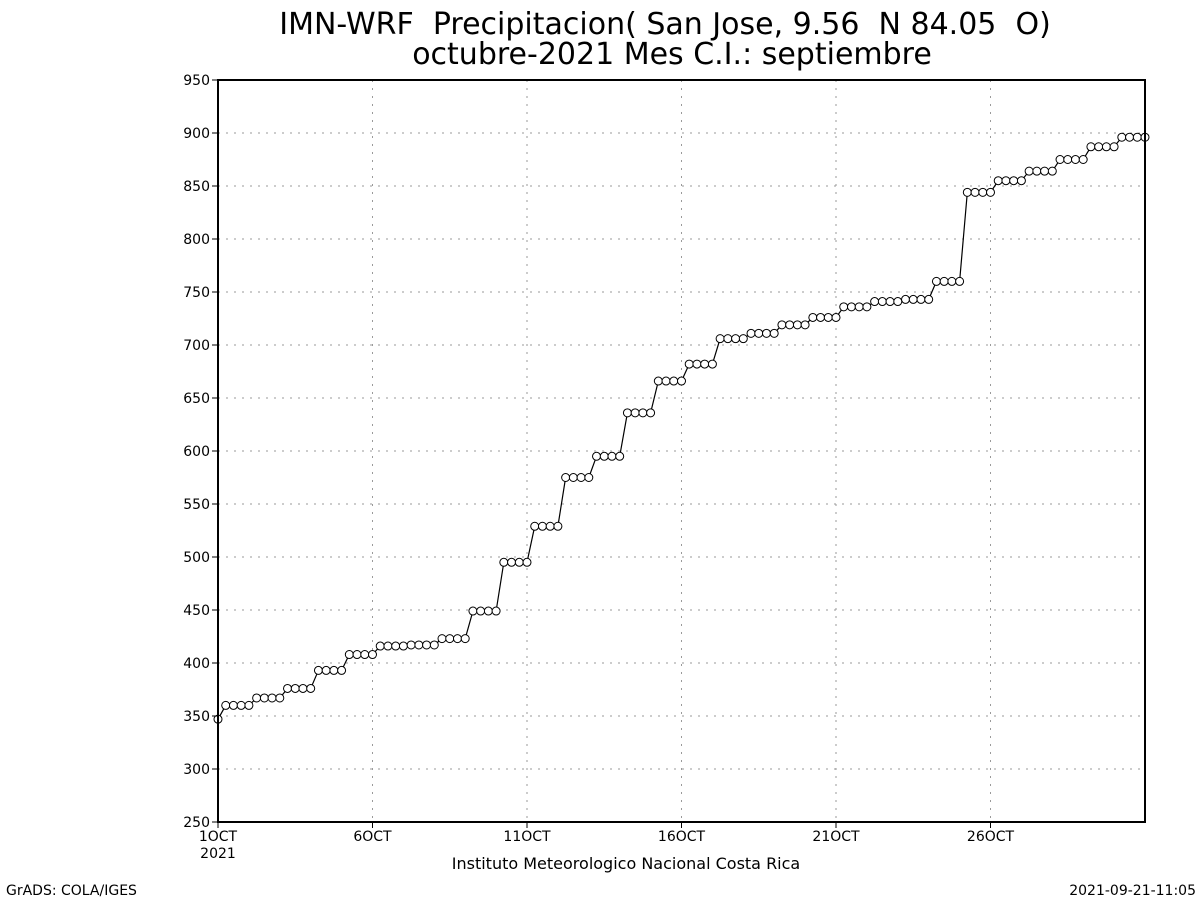 The image size is (1200, 900). What do you see at coordinates (836, 837) in the screenshot?
I see `x-tick-label: 21OCT` at bounding box center [836, 837].